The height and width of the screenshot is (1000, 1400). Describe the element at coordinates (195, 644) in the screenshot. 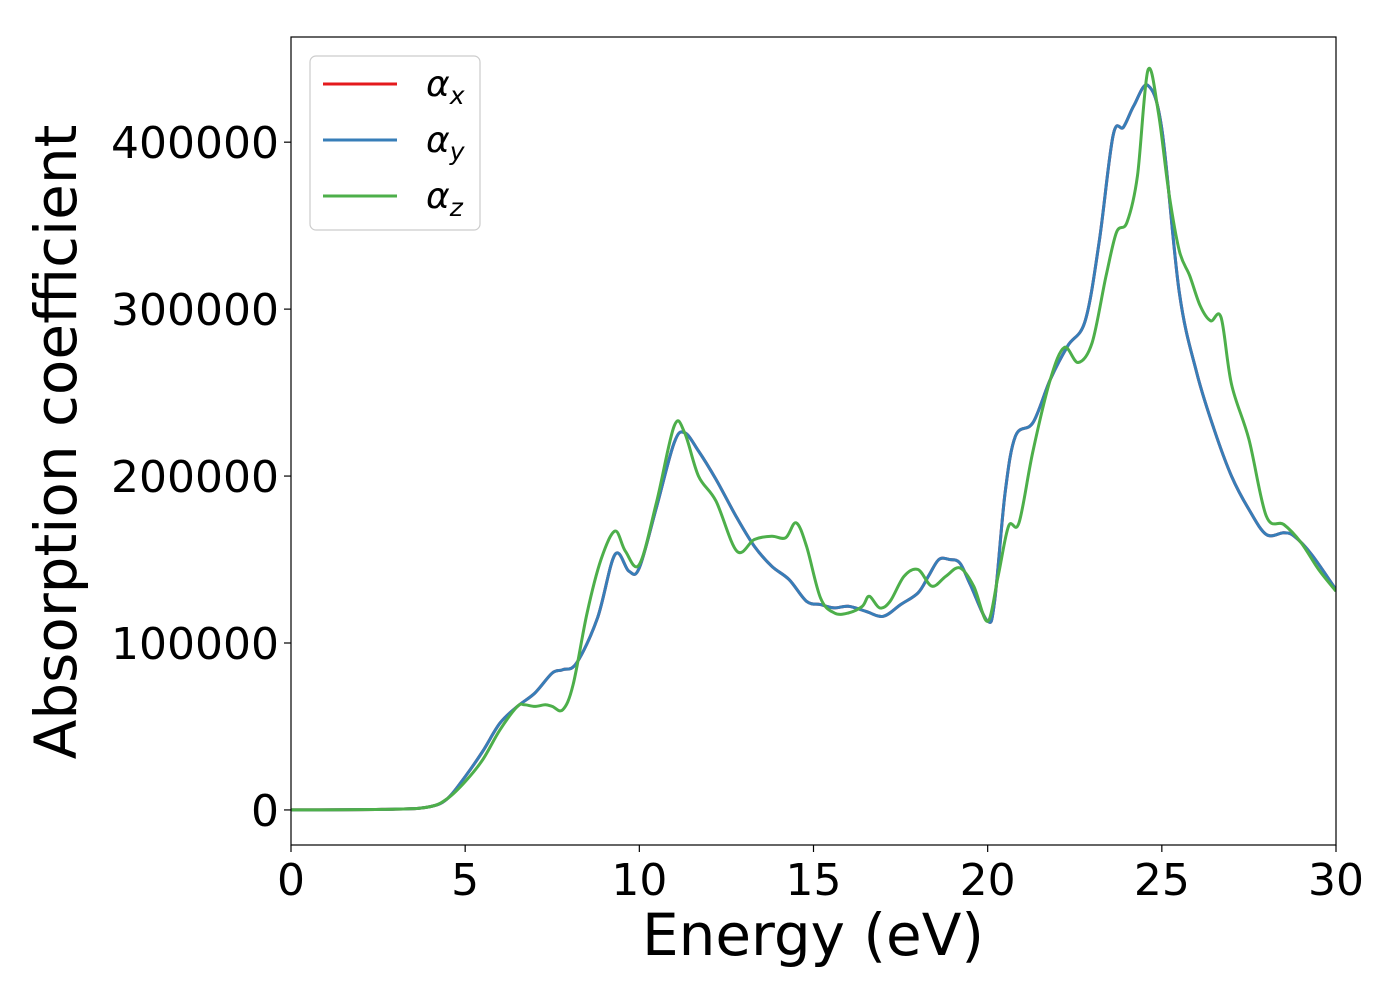

I see `y-tick-label: 100000` at that location.